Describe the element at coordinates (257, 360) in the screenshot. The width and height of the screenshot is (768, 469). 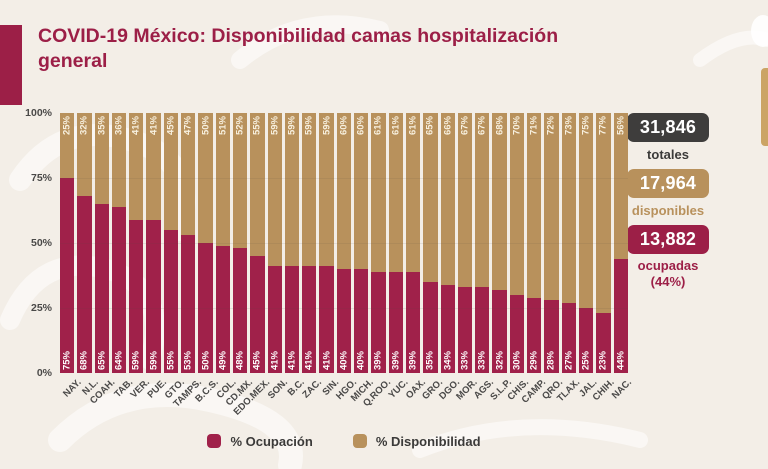
I see `ocupacion-value-label: 45%` at that location.